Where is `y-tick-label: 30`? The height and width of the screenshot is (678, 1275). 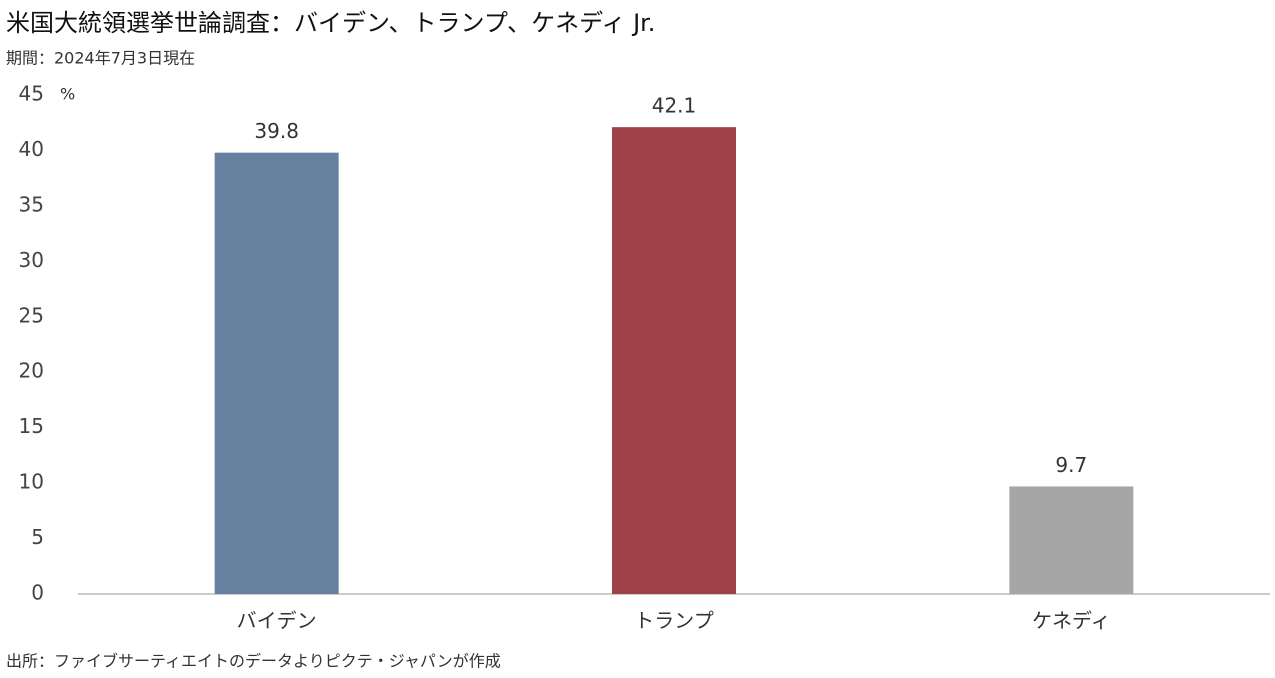
y-tick-label: 30 is located at coordinates (31, 260).